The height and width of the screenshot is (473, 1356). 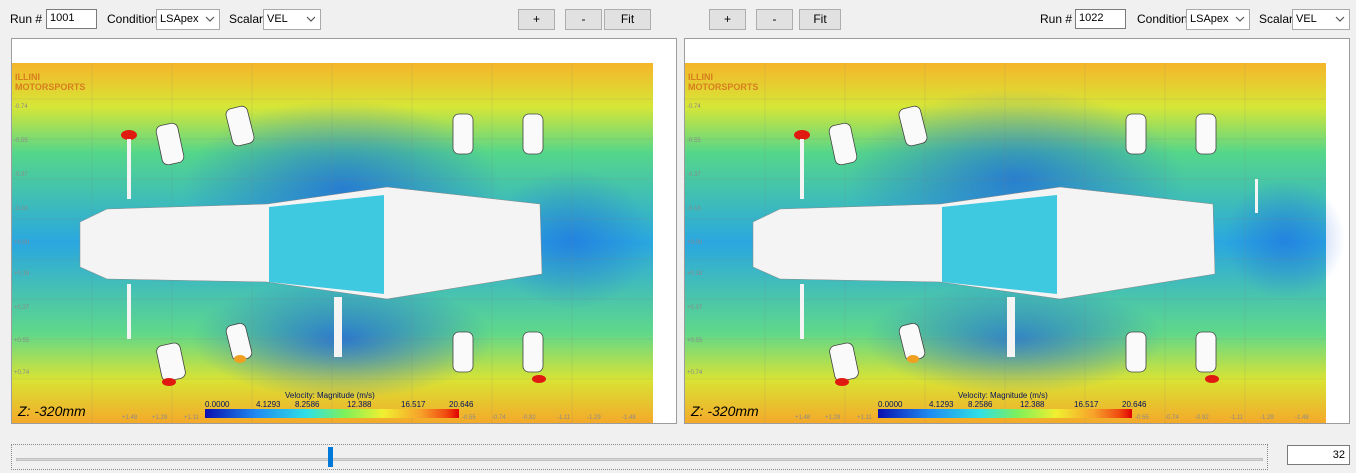 What do you see at coordinates (50, 82) in the screenshot?
I see `left-logo: ILLINI MOTORSPORTS` at bounding box center [50, 82].